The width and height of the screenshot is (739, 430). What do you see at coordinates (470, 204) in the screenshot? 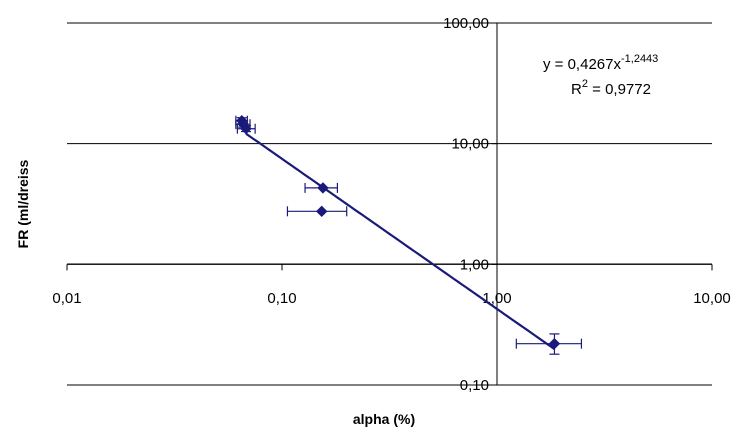
I see `y-tick-labels: 0,10 1,00 10,00 100,00` at bounding box center [470, 204].